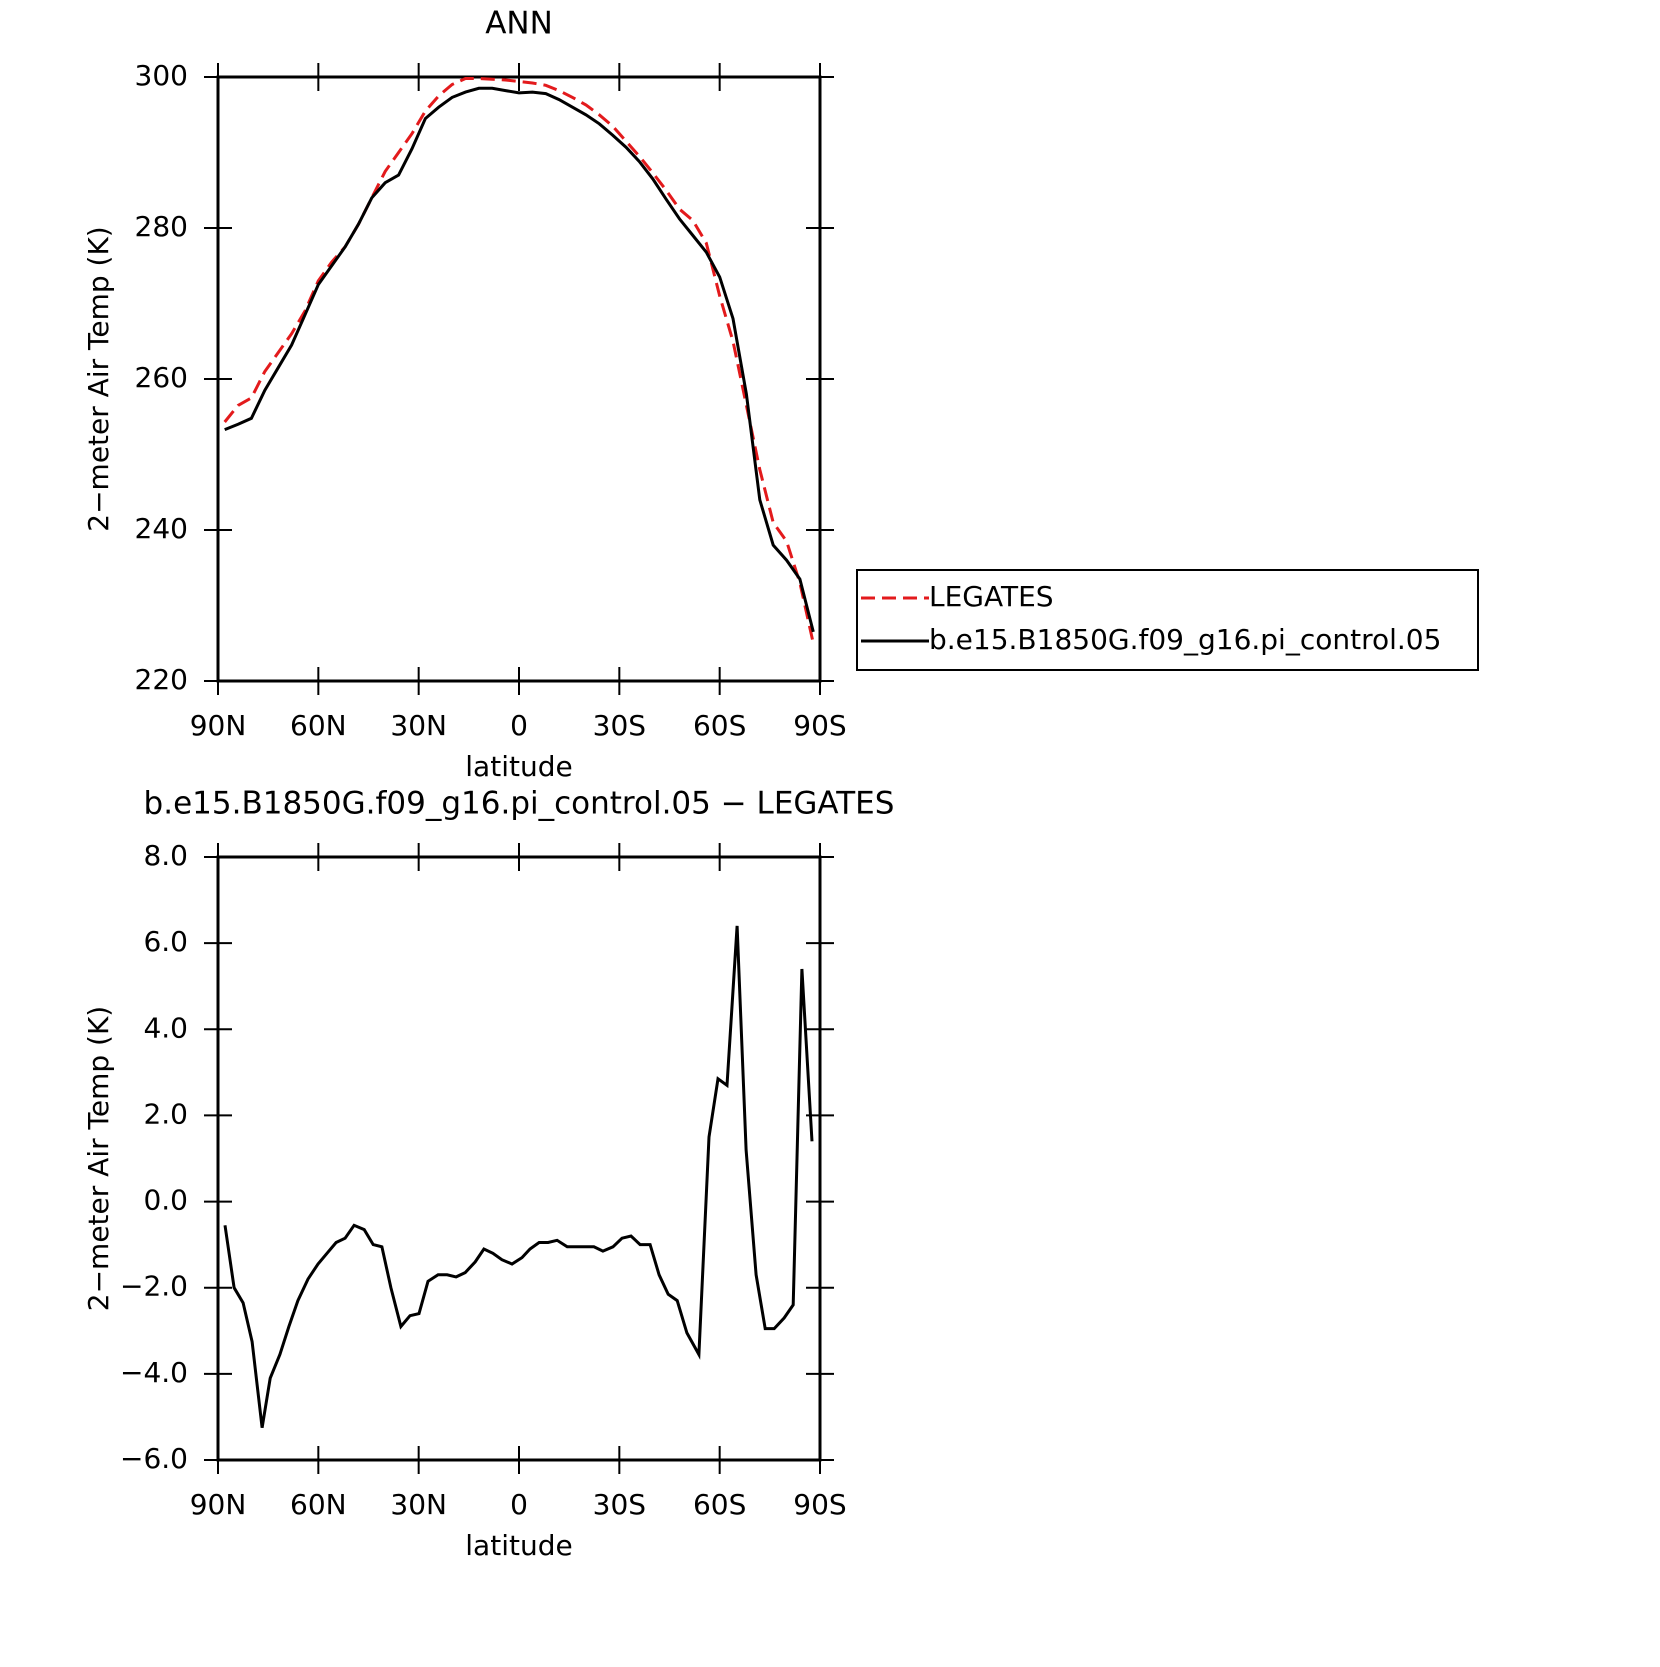  I want to click on y-tick-label: 4.0, so click(165, 1027).